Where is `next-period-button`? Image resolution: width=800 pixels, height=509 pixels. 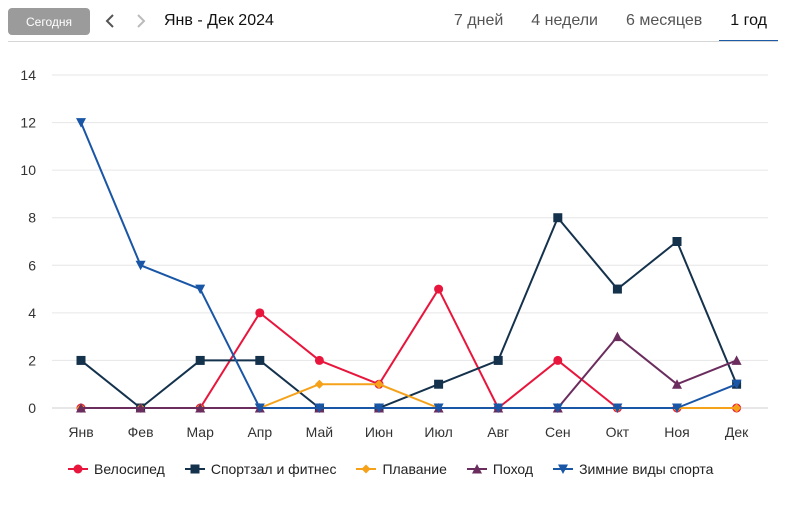
next-period-button is located at coordinates (141, 21).